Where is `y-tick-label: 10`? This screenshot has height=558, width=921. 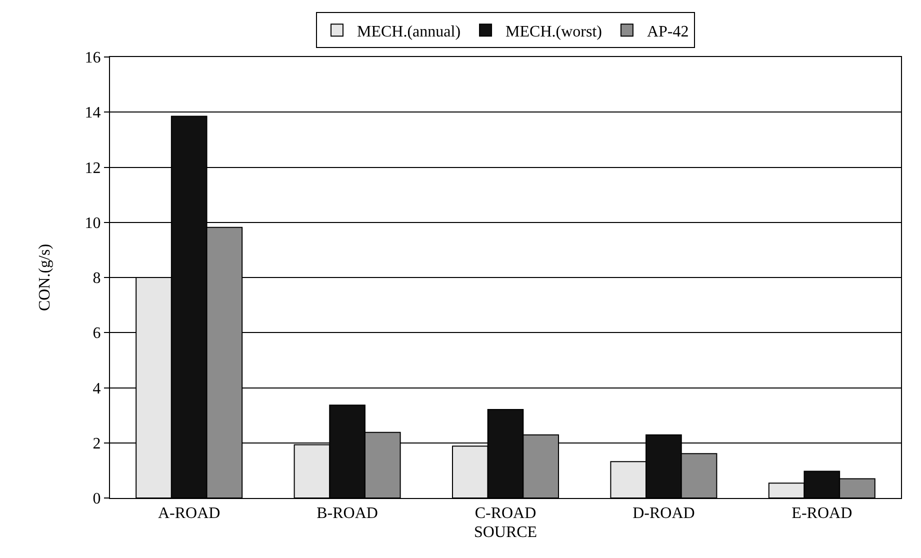
y-tick-label: 10 is located at coordinates (92, 223).